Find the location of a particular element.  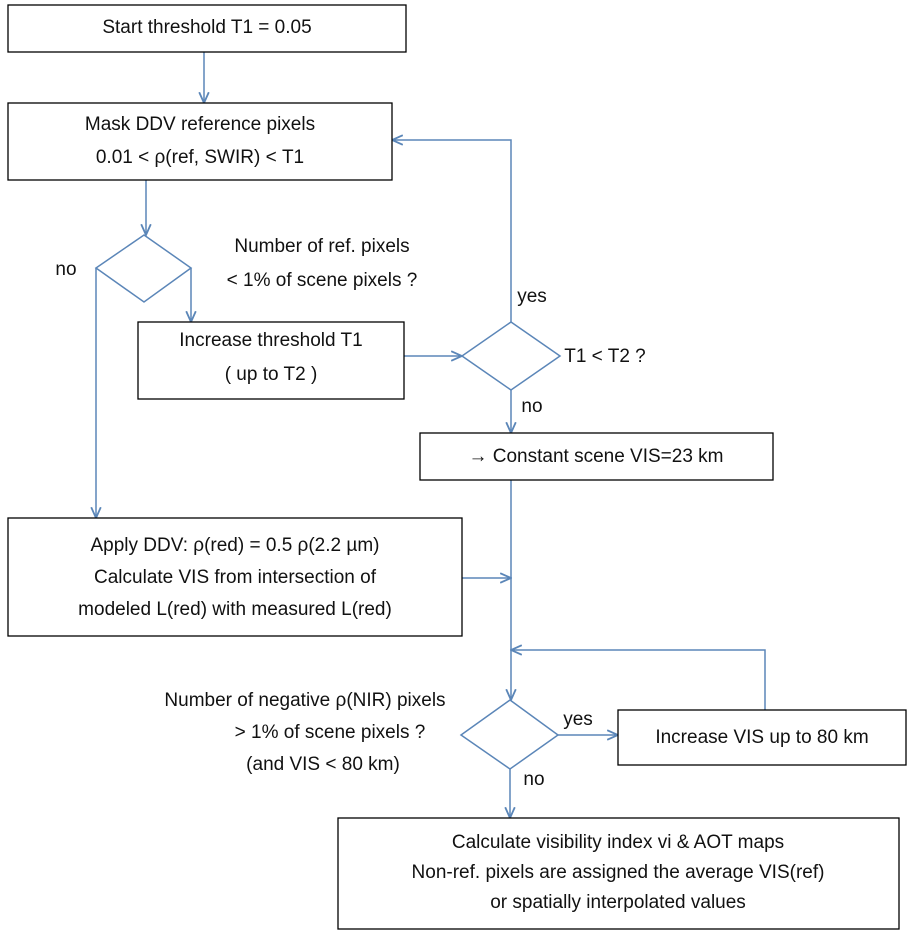

constant-box is located at coordinates (596, 456).